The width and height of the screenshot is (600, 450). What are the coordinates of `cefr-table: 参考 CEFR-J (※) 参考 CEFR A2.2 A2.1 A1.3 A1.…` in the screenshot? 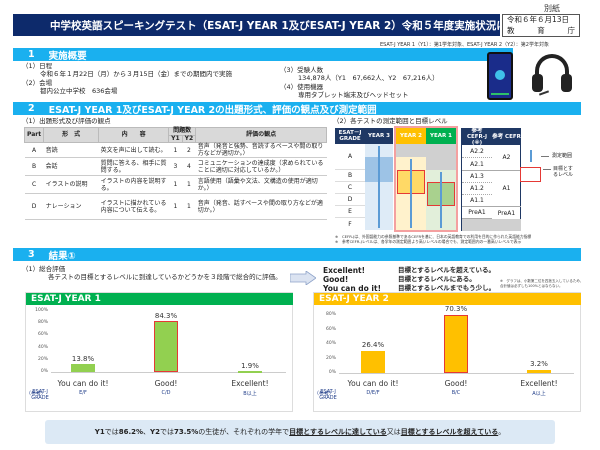 It's located at (491, 179).